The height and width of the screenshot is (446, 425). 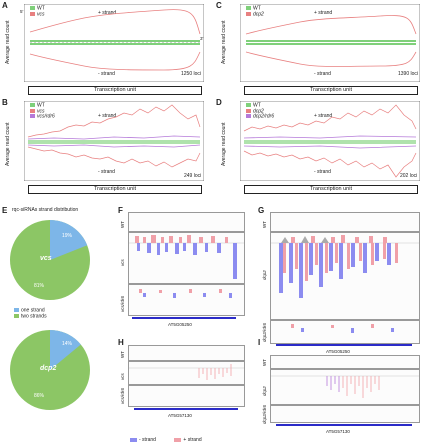 What do you see at coordinates (345, 222) in the screenshot?
I see `track-g-wt` at bounding box center [345, 222].